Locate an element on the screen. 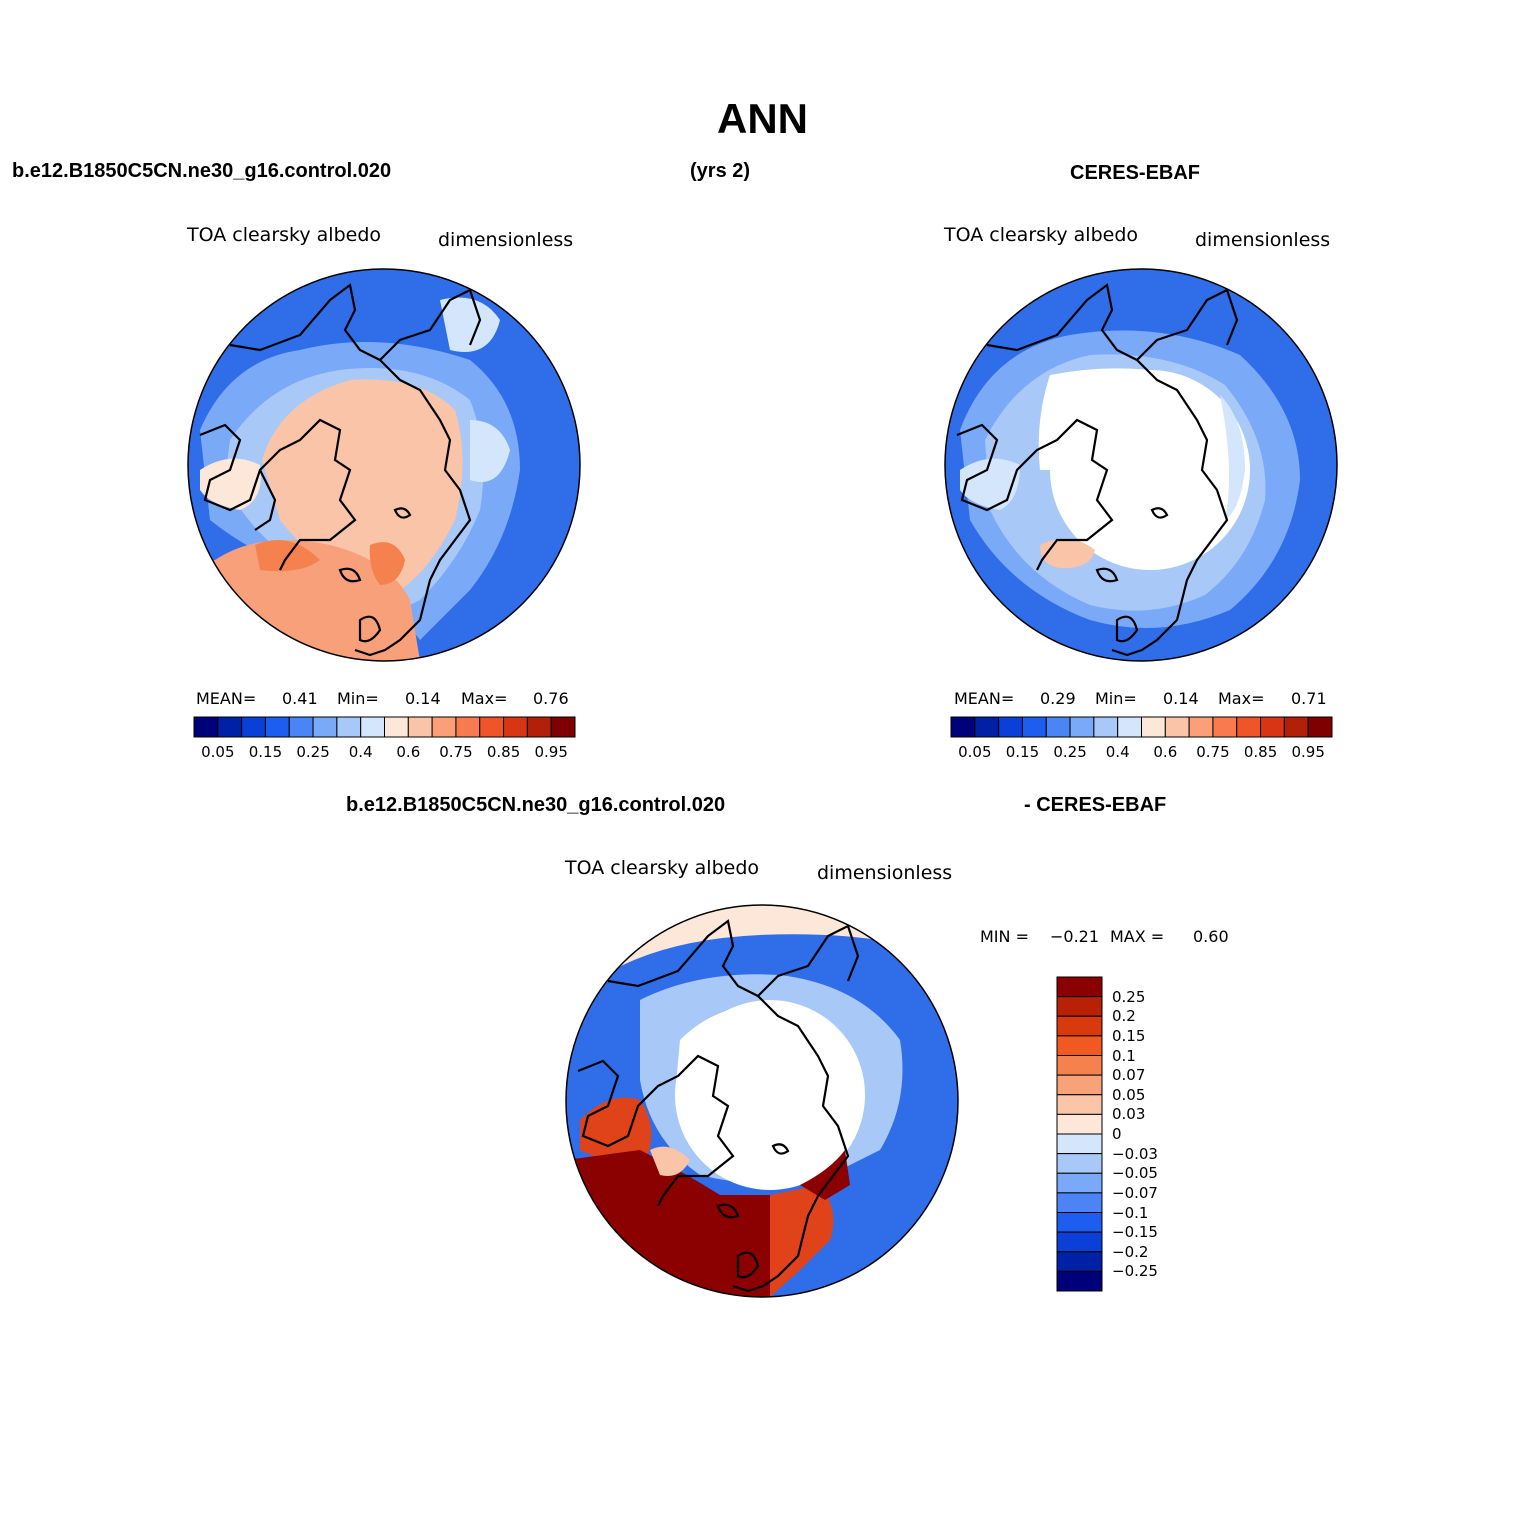  colorbar-model-tick-label: 0.6 is located at coordinates (408, 752).